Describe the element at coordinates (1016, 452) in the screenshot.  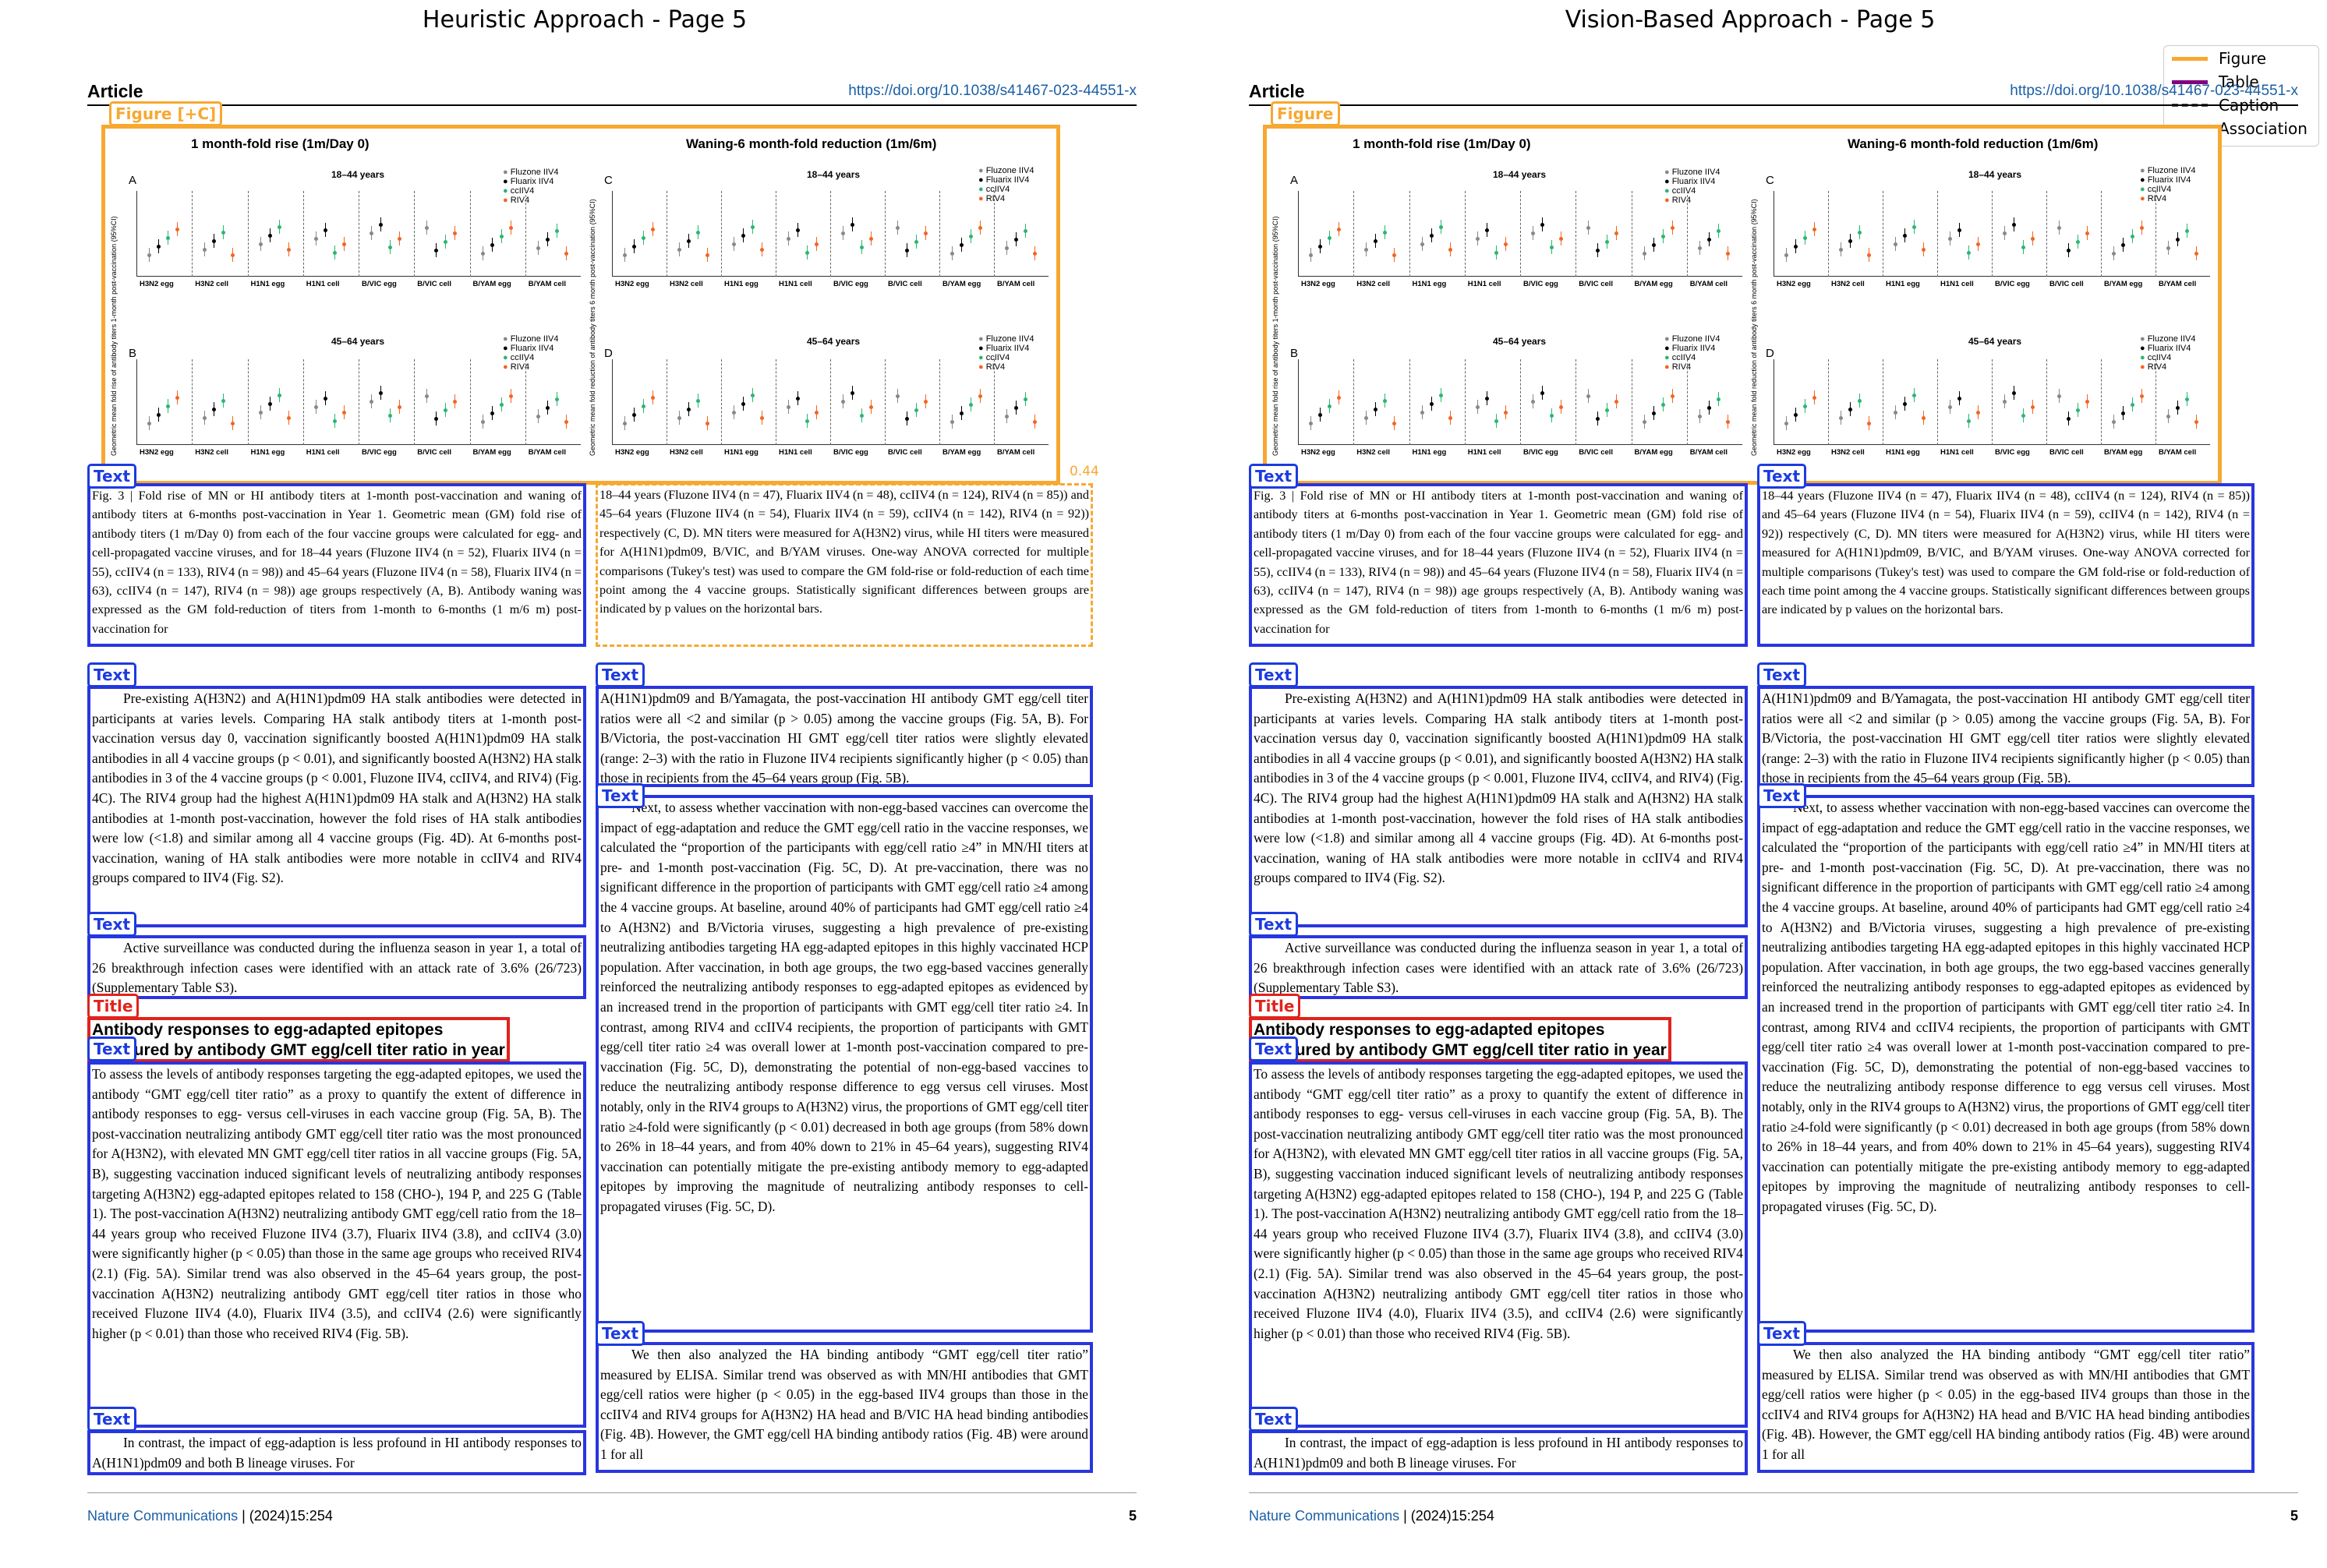
I see `category-tick-label: B/YAM cell` at that location.